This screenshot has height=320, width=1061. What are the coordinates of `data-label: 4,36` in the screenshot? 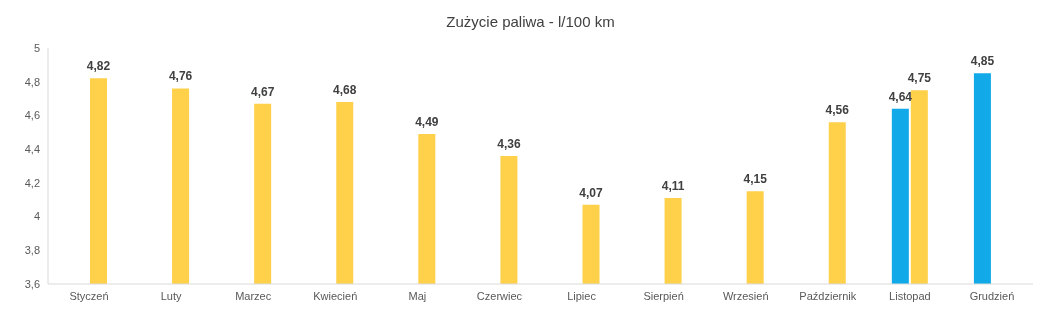 It's located at (509, 143).